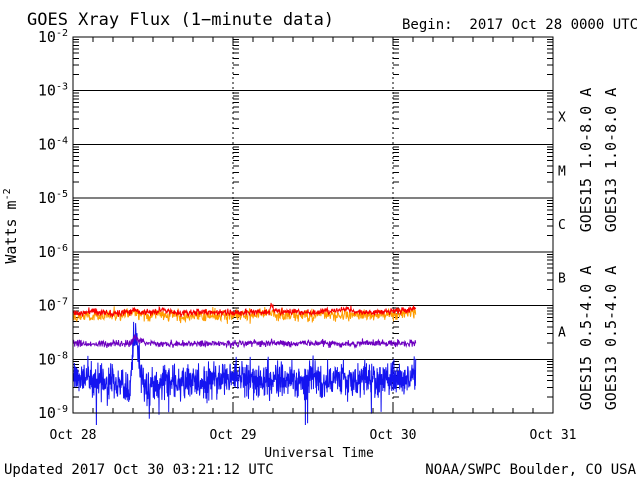 This screenshot has height=480, width=640. I want to click on footer-source-credit: NOAA/SWPC Boulder, CO USA, so click(530, 470).